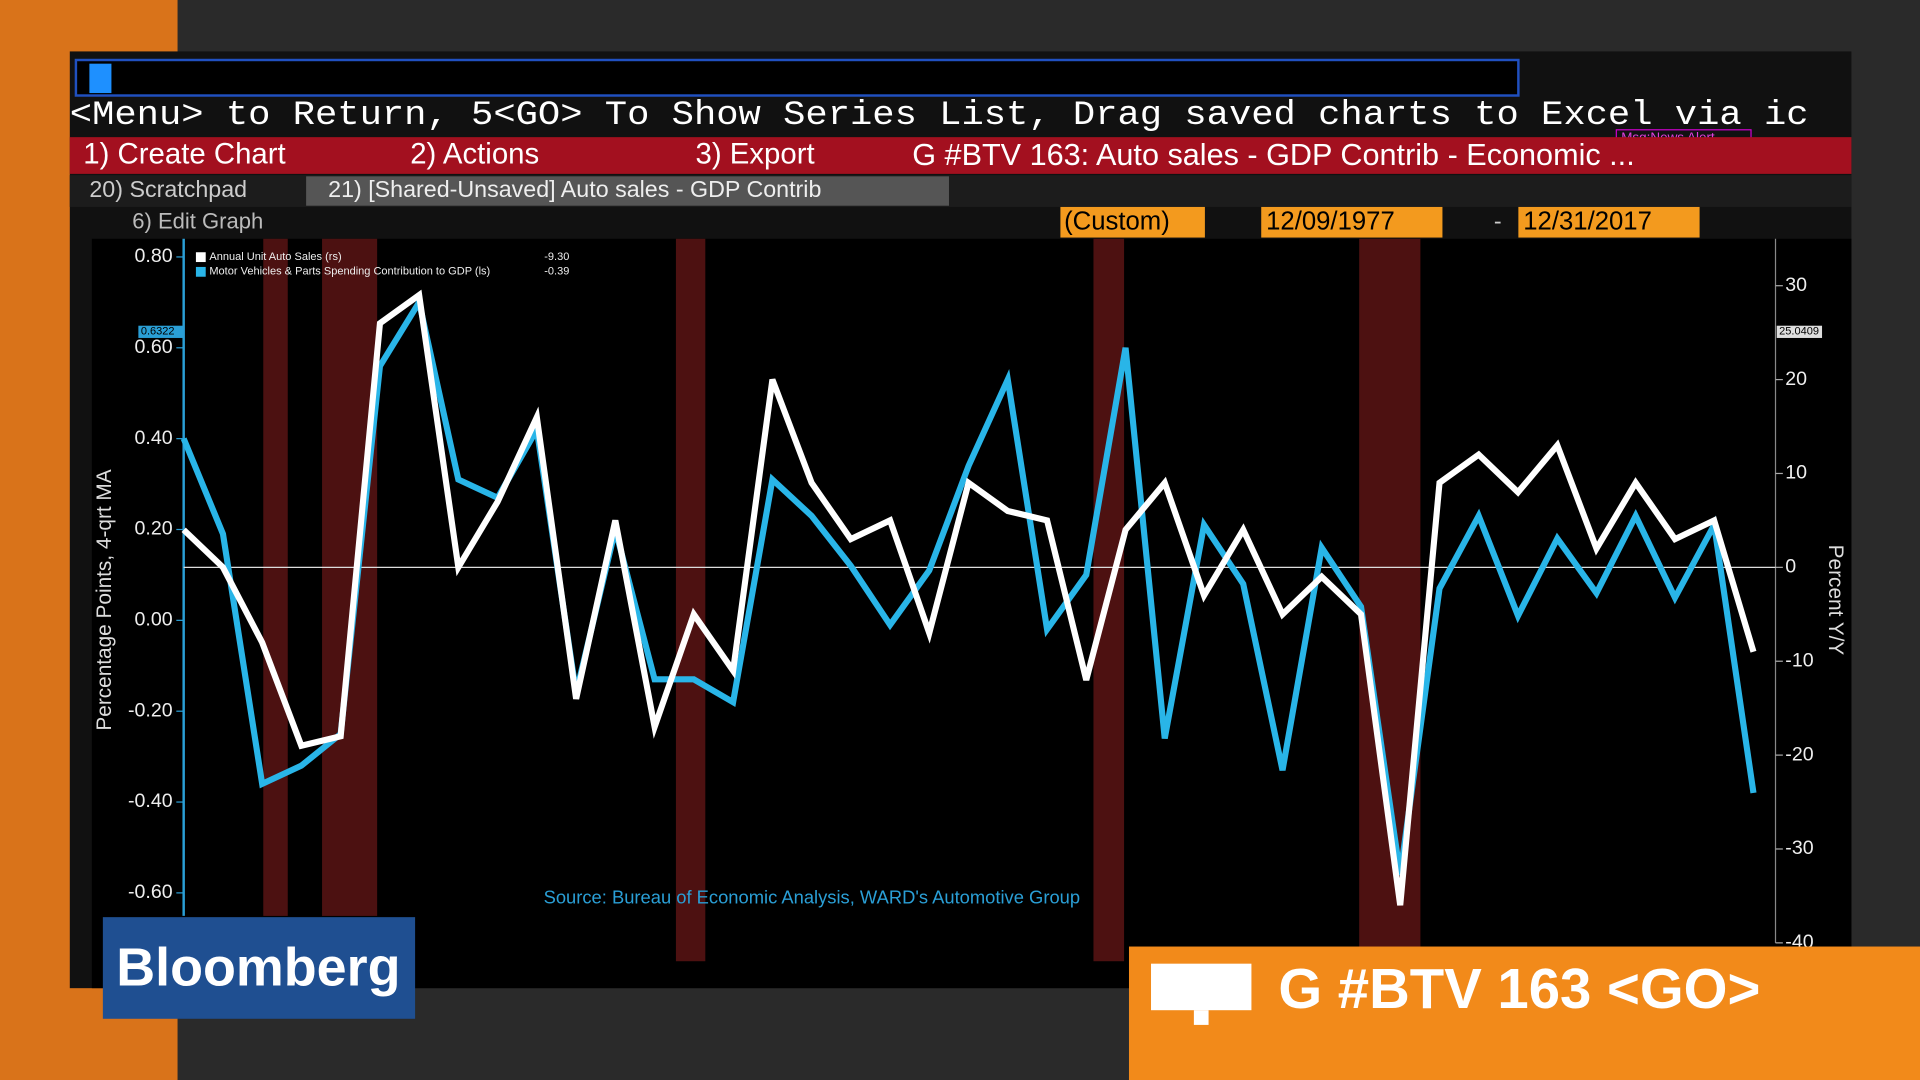  Describe the element at coordinates (154, 347) in the screenshot. I see `y-tick-label: 0.60` at that location.